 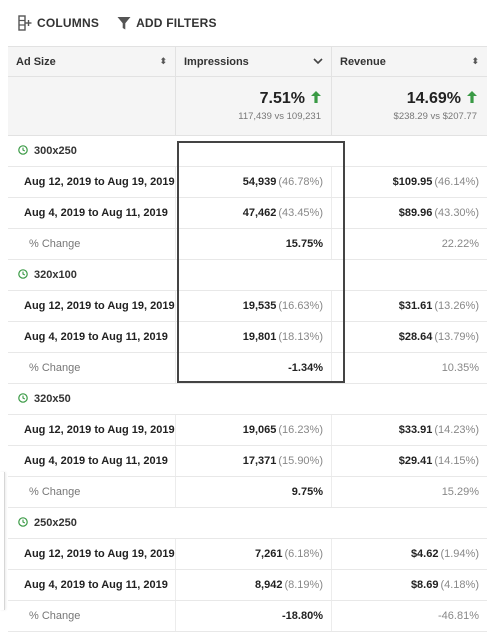 I want to click on revenue-share: (46.14%), so click(x=456, y=182).